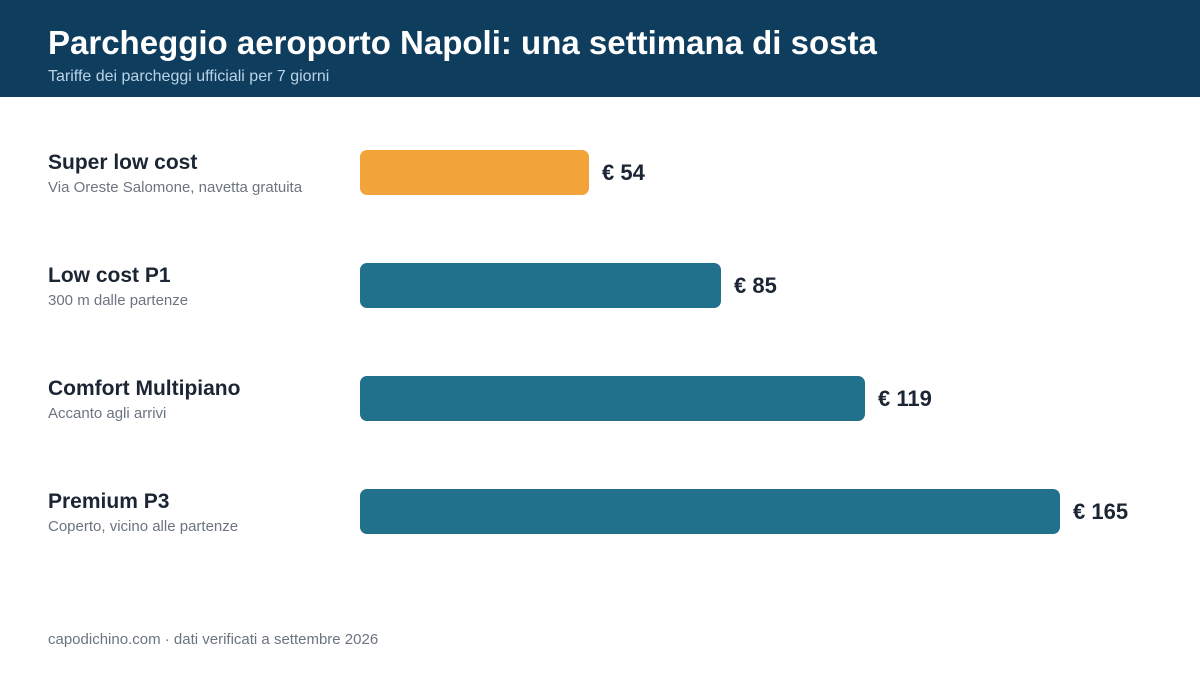 The image size is (1200, 675). I want to click on bar-value-label: € 54, so click(623, 172).